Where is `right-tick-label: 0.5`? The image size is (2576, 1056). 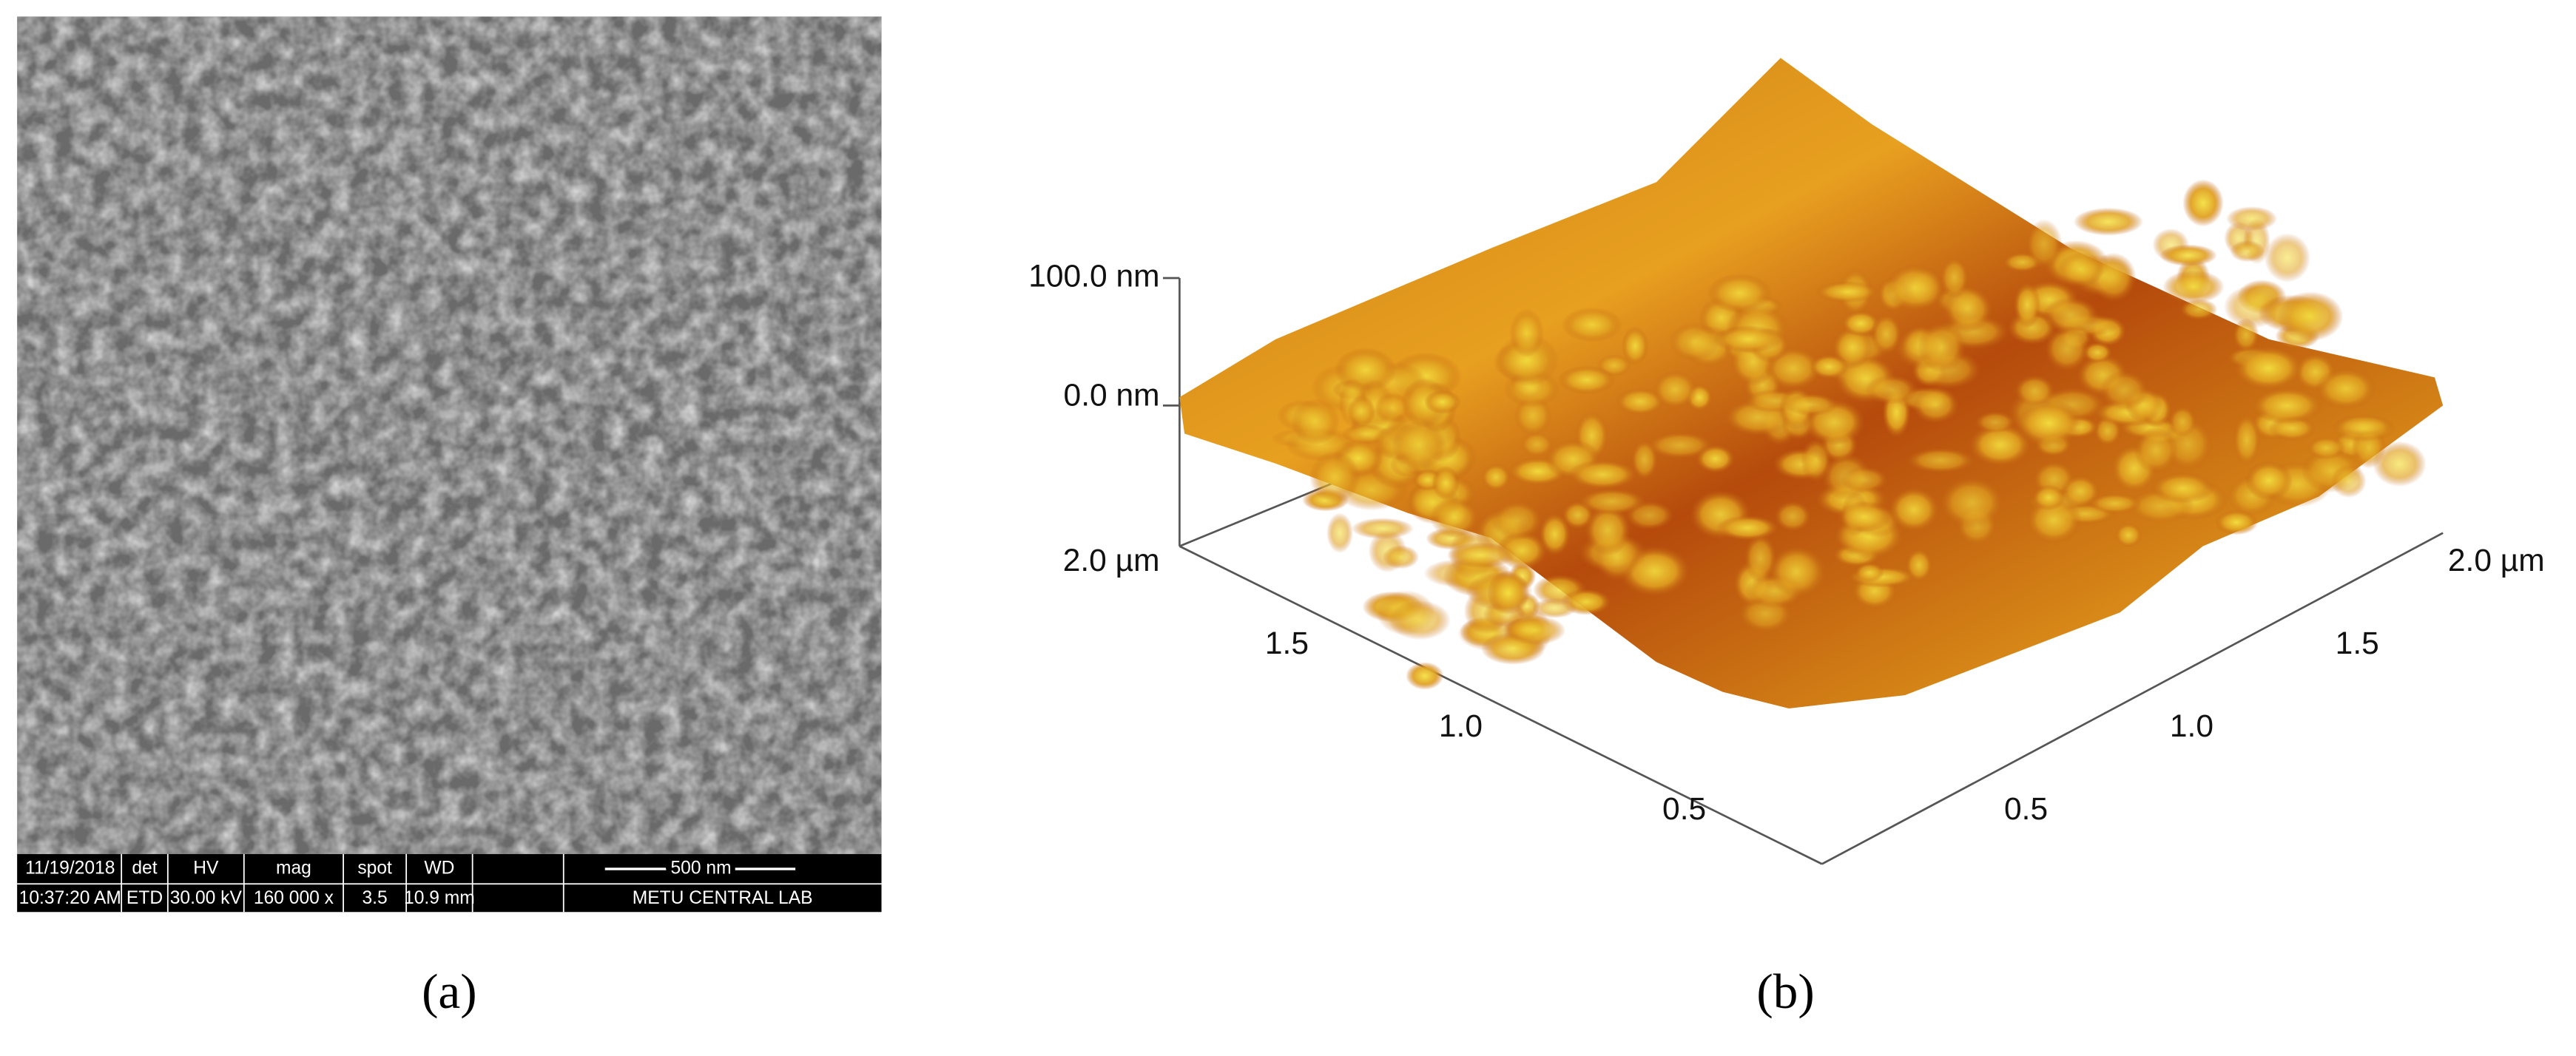 right-tick-label: 0.5 is located at coordinates (2026, 809).